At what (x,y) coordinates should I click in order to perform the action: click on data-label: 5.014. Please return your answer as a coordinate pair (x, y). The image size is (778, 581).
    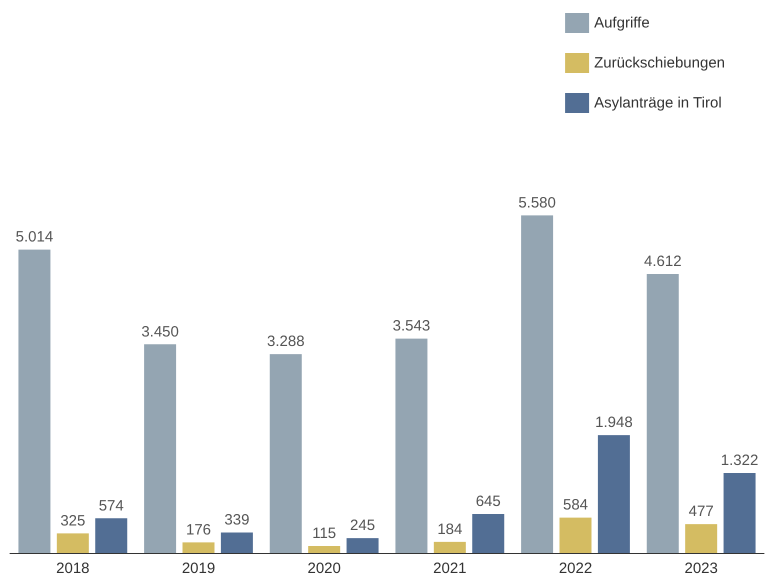
    Looking at the image, I should click on (35, 237).